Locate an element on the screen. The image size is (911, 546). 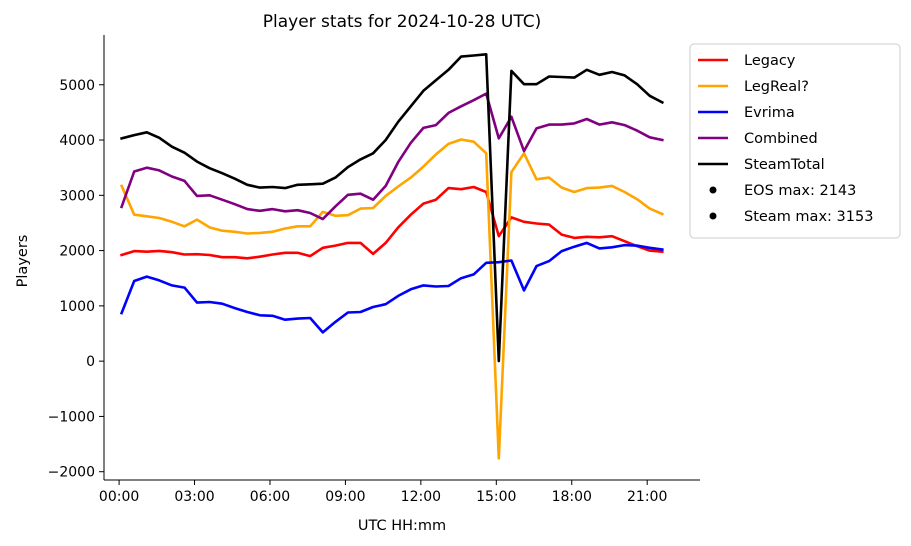
x-tick-label: 09:00 is located at coordinates (345, 497).